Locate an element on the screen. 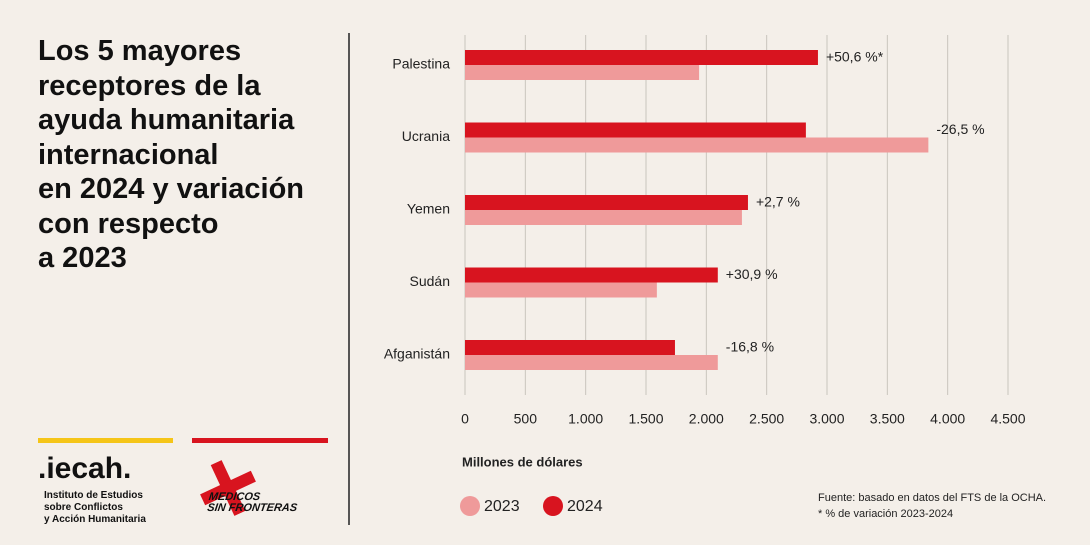 The width and height of the screenshot is (1090, 545). x-tick-label: 0 is located at coordinates (465, 419).